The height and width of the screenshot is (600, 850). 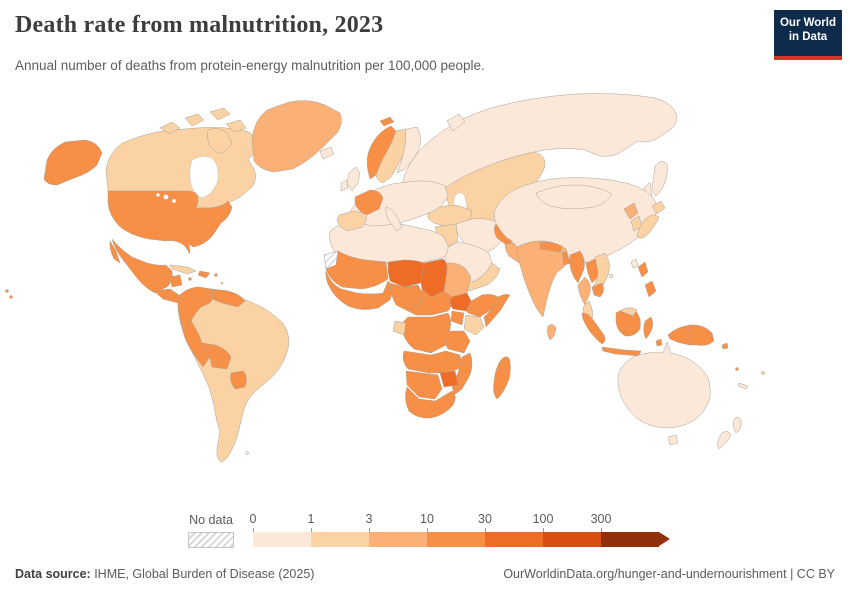 What do you see at coordinates (480, 235) in the screenshot?
I see `country-iran` at bounding box center [480, 235].